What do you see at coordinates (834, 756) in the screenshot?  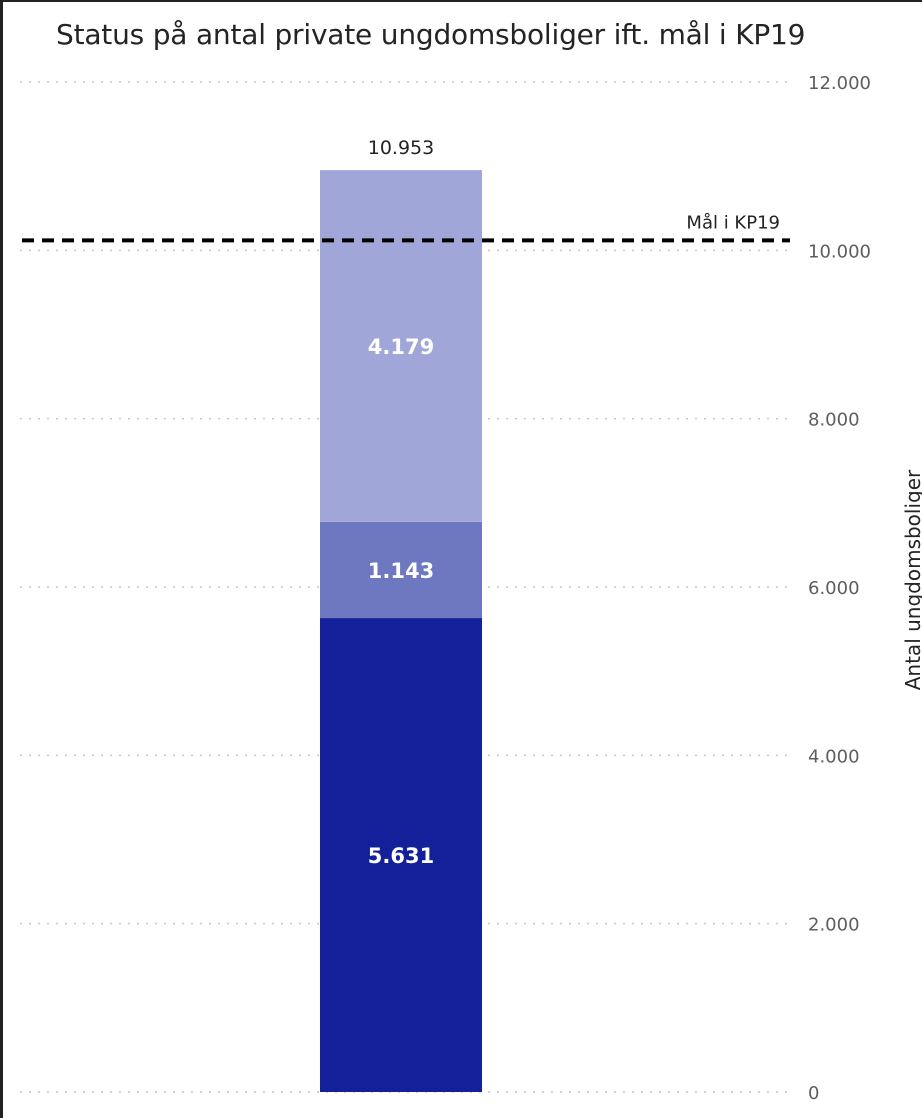 I see `y-tick-label: 4.000` at bounding box center [834, 756].